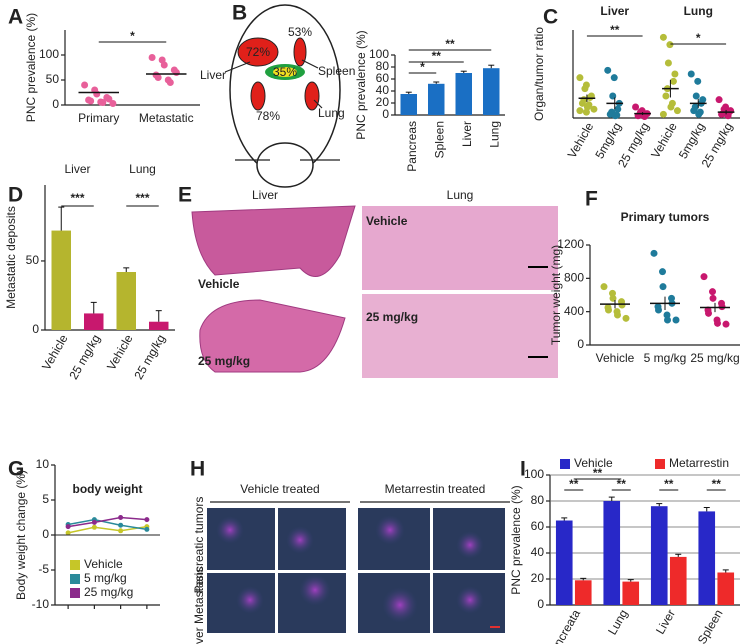 The width and height of the screenshot is (749, 644). I want to click on row-label: Pancreatic tumors, so click(199, 545).